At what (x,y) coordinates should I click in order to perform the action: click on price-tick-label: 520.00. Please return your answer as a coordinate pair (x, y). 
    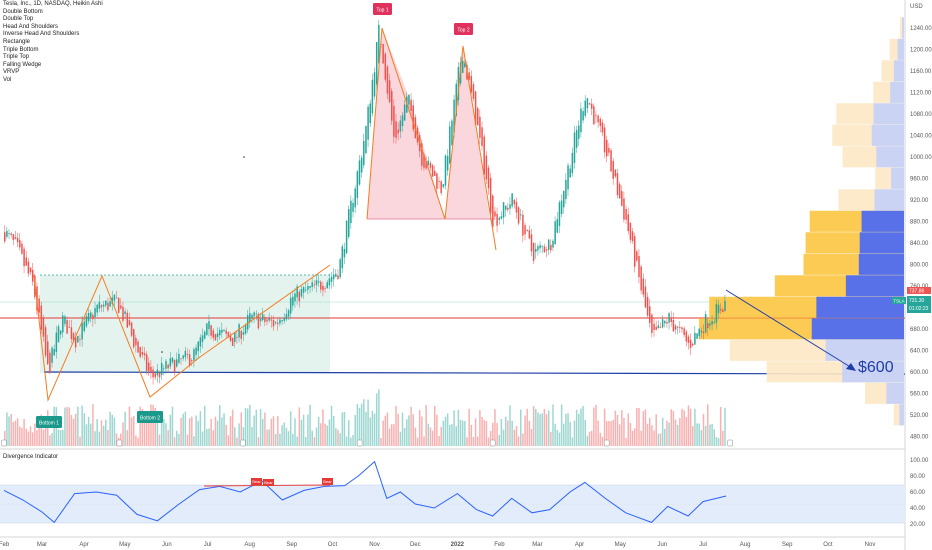
    Looking at the image, I should click on (919, 416).